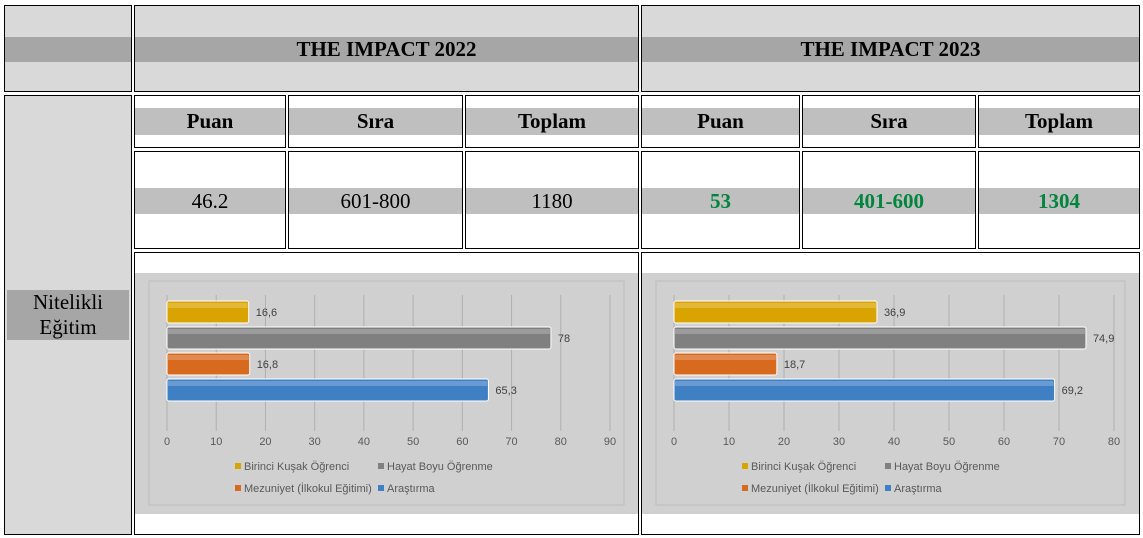 This screenshot has width=1143, height=538. I want to click on value-2023-toplam: 1304, so click(1059, 200).